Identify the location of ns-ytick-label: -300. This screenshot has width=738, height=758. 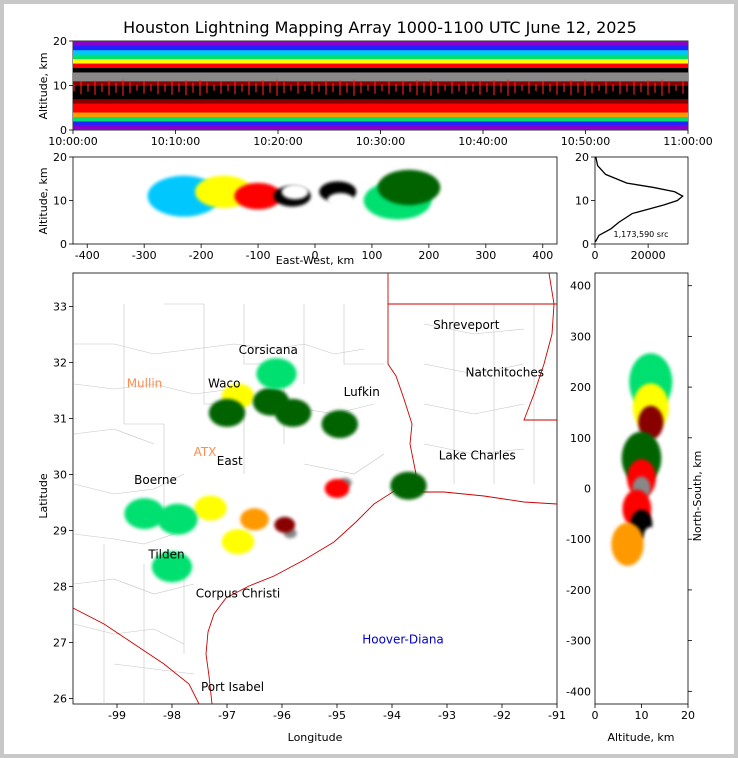
(578, 641).